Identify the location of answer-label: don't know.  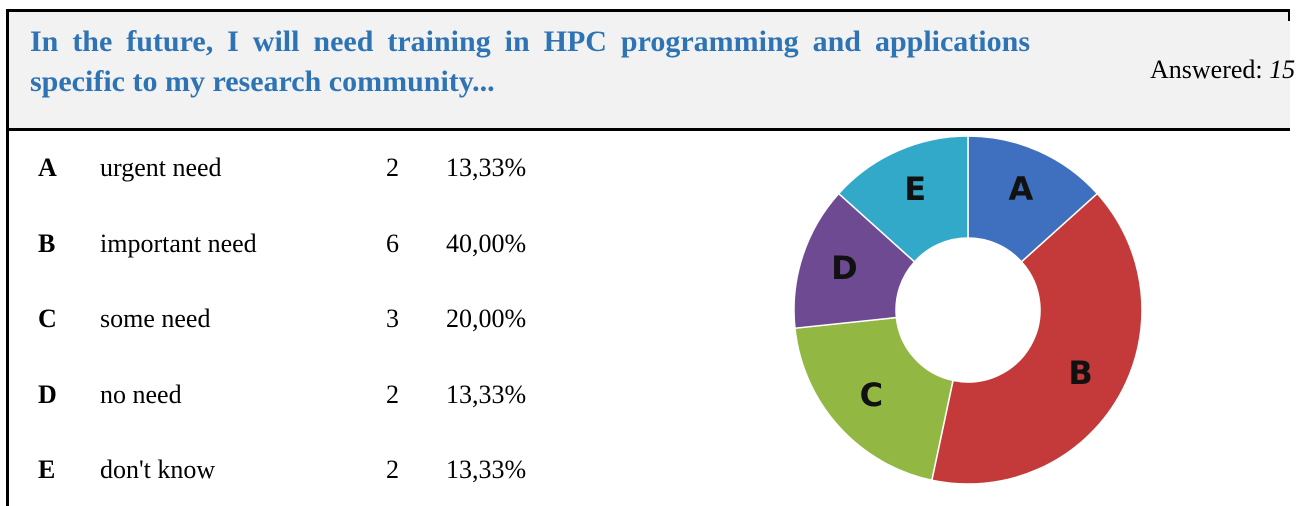
(158, 469).